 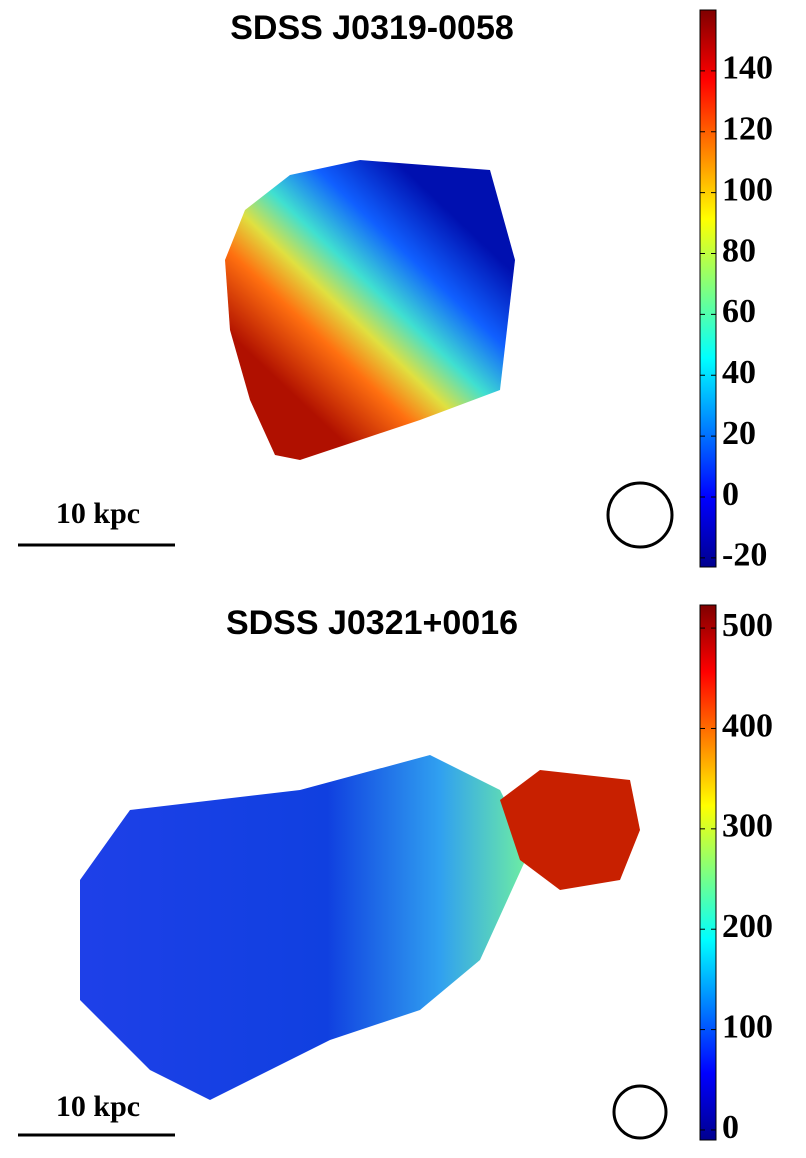 What do you see at coordinates (739, 372) in the screenshot?
I see `colorbar-tick-label: 40` at bounding box center [739, 372].